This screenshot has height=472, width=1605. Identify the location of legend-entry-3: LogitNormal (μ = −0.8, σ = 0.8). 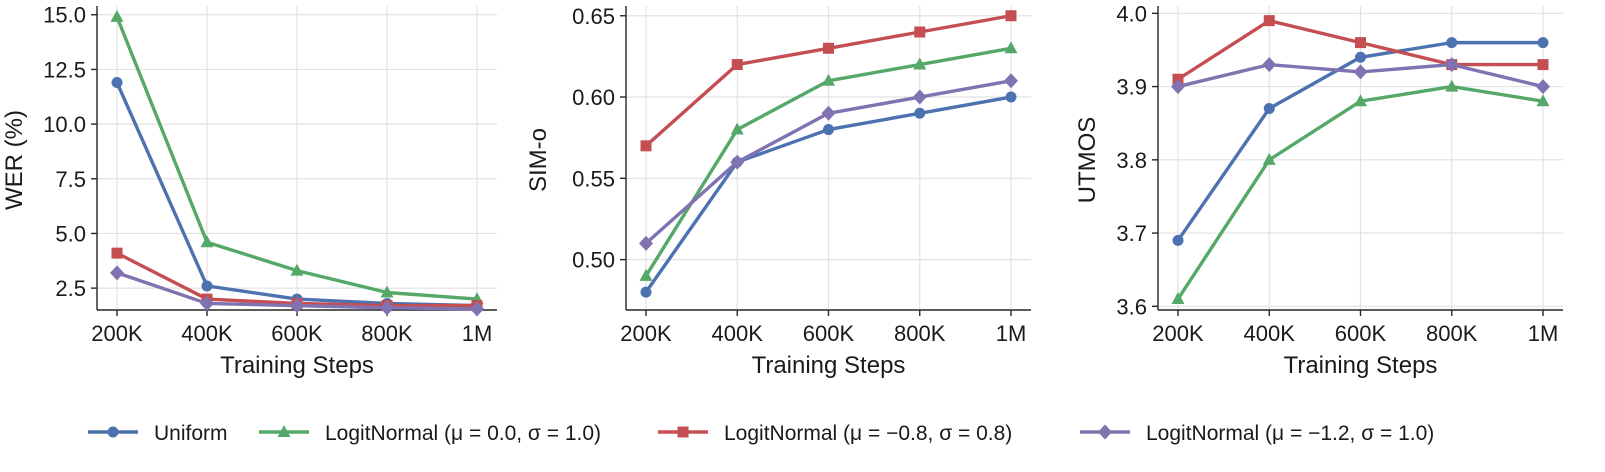
(835, 433).